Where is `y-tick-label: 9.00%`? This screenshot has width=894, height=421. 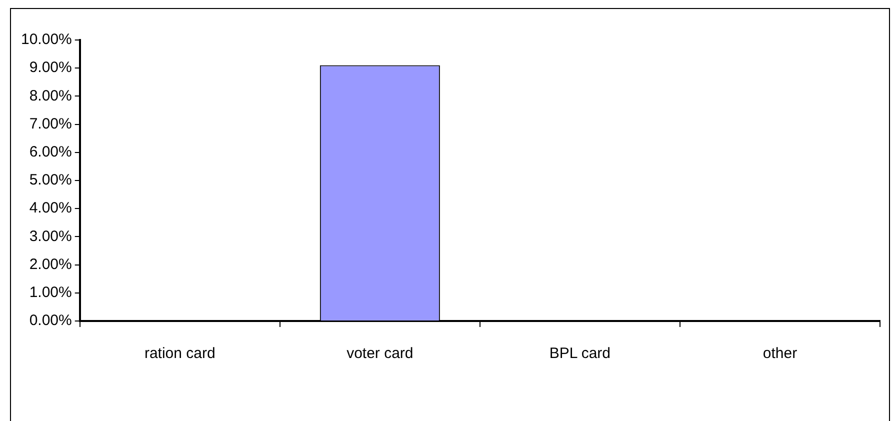
y-tick-label: 9.00% is located at coordinates (50, 67).